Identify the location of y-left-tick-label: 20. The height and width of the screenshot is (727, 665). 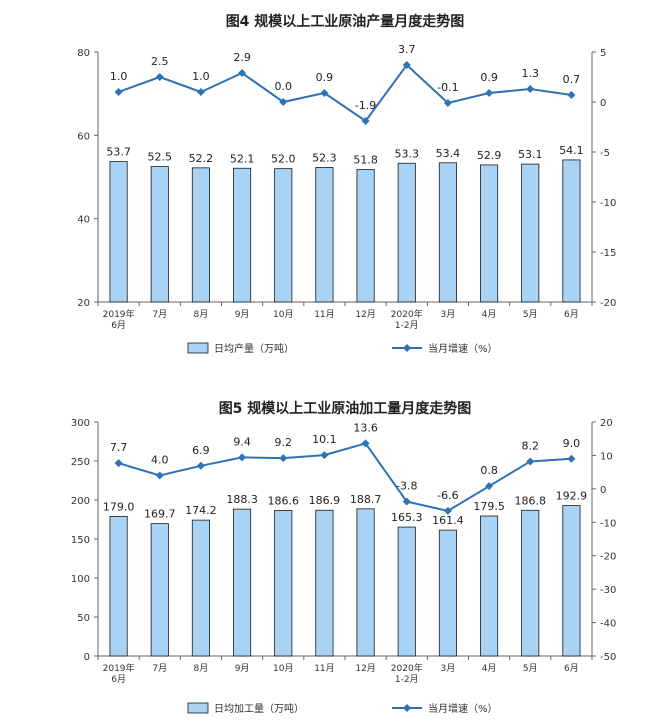
(83, 303).